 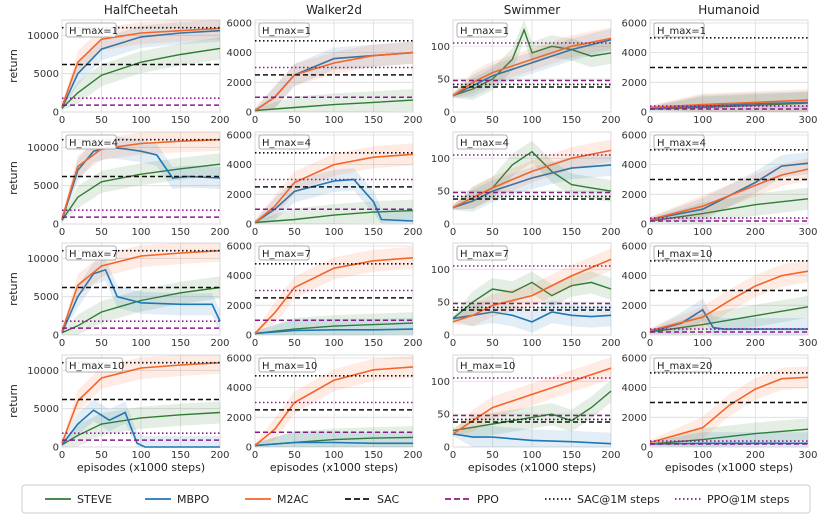 What do you see at coordinates (293, 499) in the screenshot?
I see `legend-label-m2ac: M2AC` at bounding box center [293, 499].